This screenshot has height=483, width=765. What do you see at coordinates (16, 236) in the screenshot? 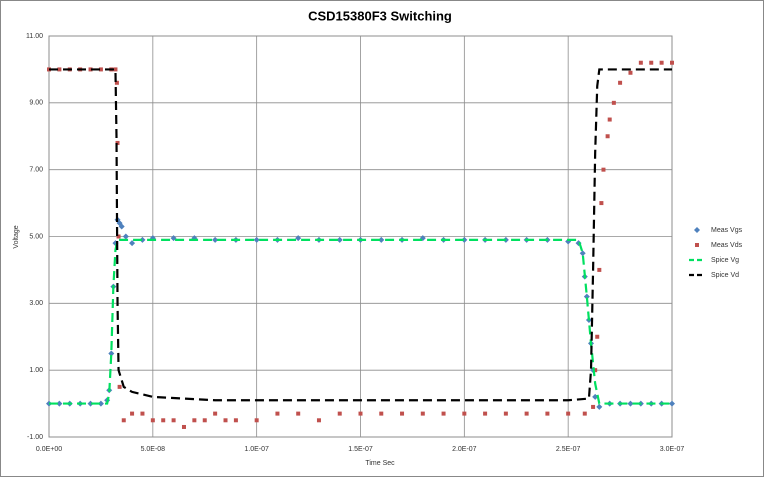
I see `y-axis-label: Voltage` at bounding box center [16, 236].